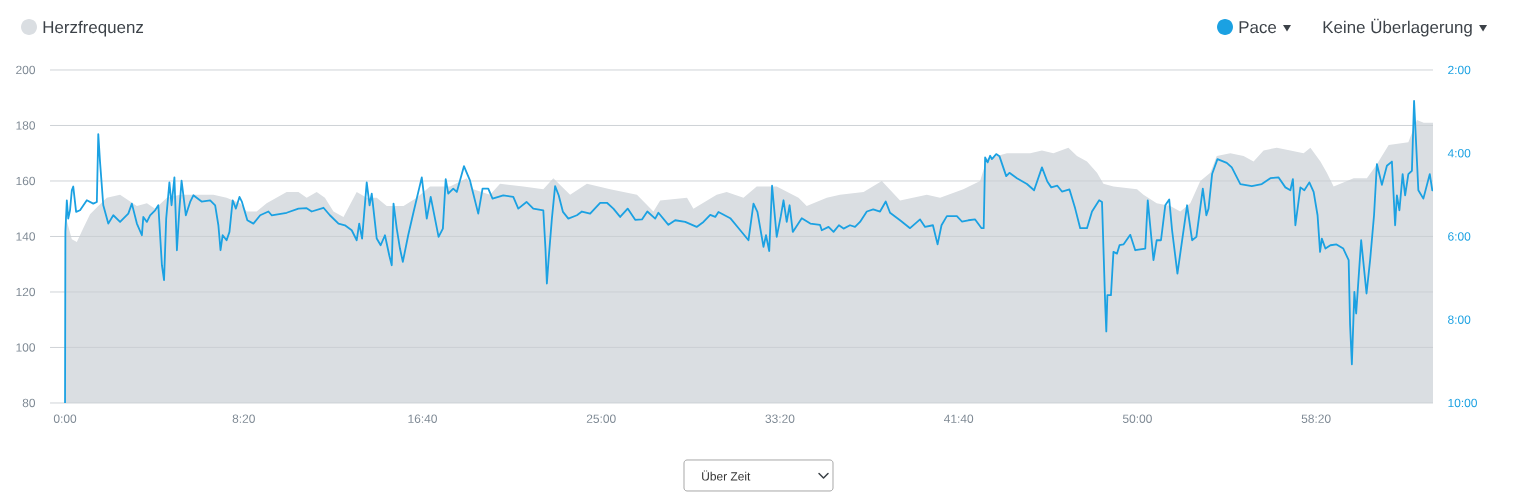 Image resolution: width=1516 pixels, height=499 pixels. Describe the element at coordinates (958, 418) in the screenshot. I see `x-tick-label: 41:40` at that location.